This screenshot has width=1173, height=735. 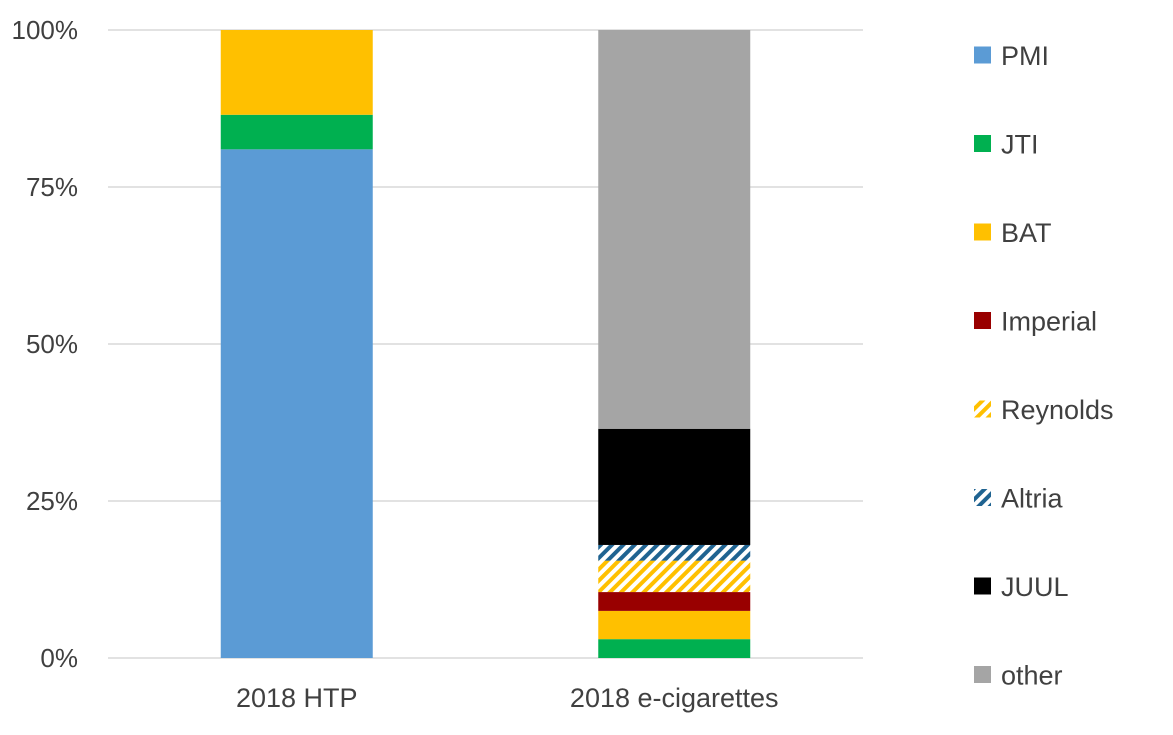 I want to click on legend-item-bat: BAT, so click(x=1013, y=233).